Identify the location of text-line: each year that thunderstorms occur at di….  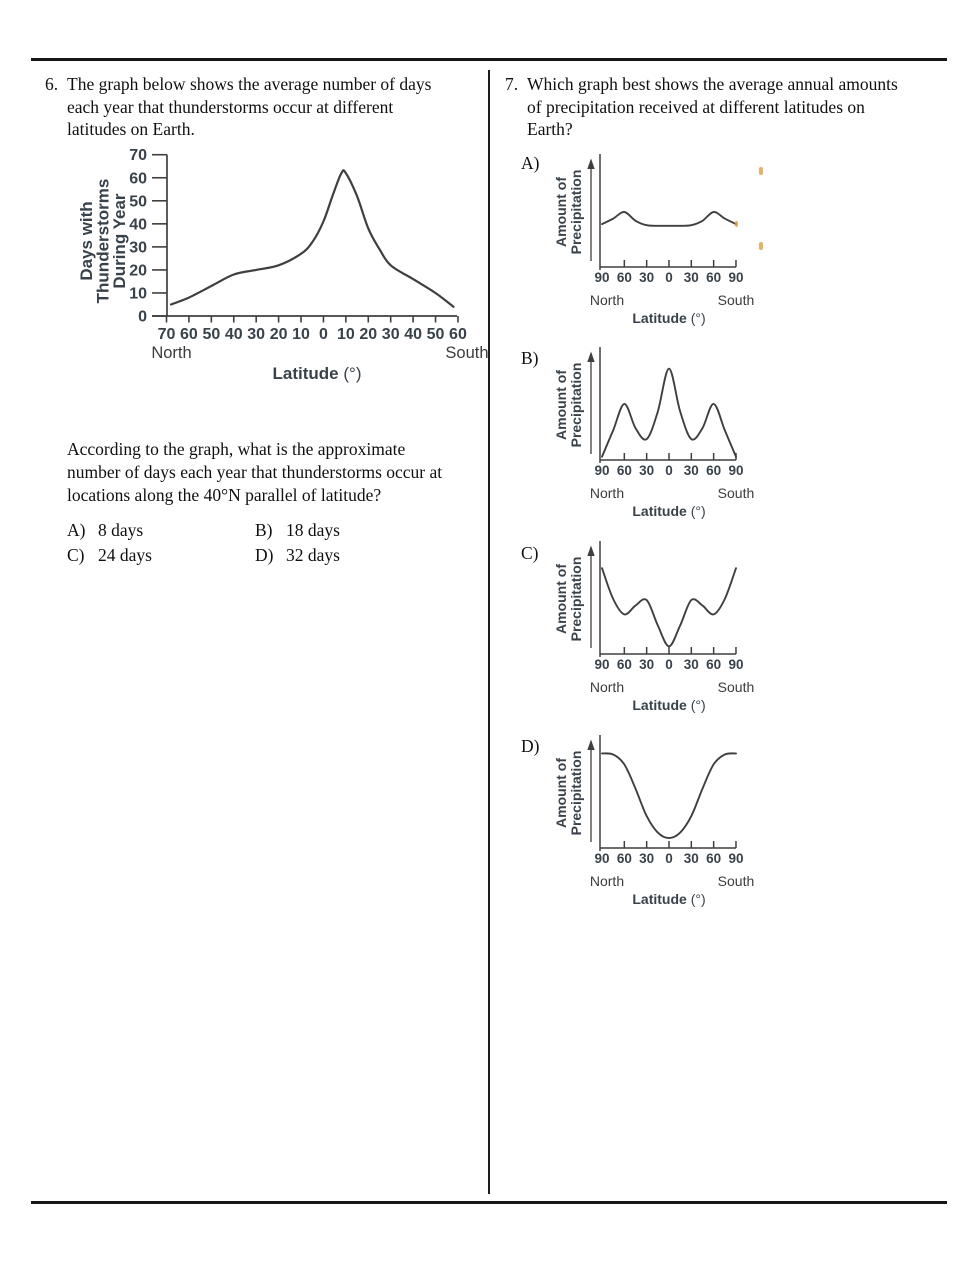
(230, 106).